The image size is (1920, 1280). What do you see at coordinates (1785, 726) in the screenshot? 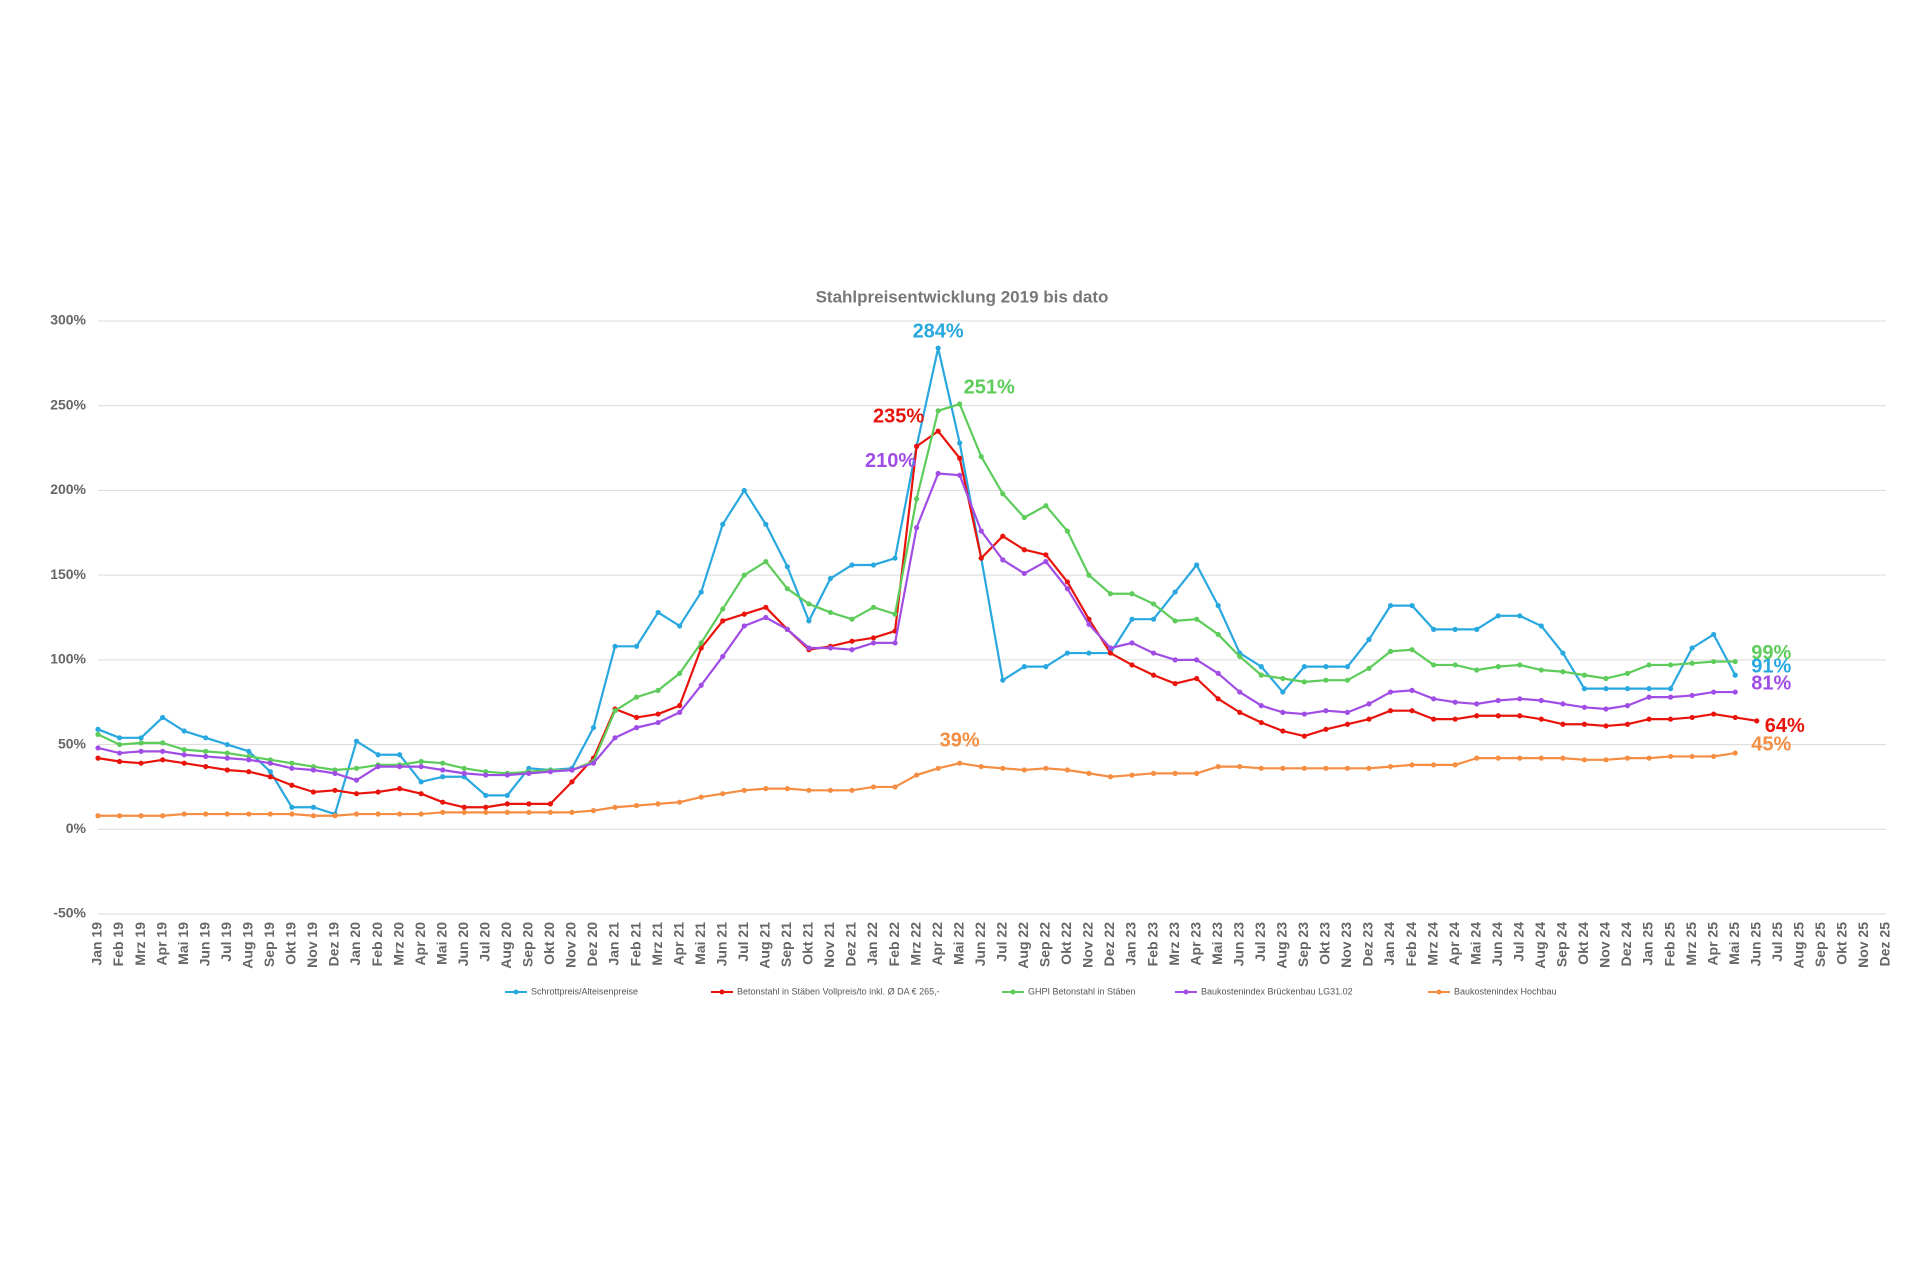
I see `data-label: 64%` at bounding box center [1785, 726].